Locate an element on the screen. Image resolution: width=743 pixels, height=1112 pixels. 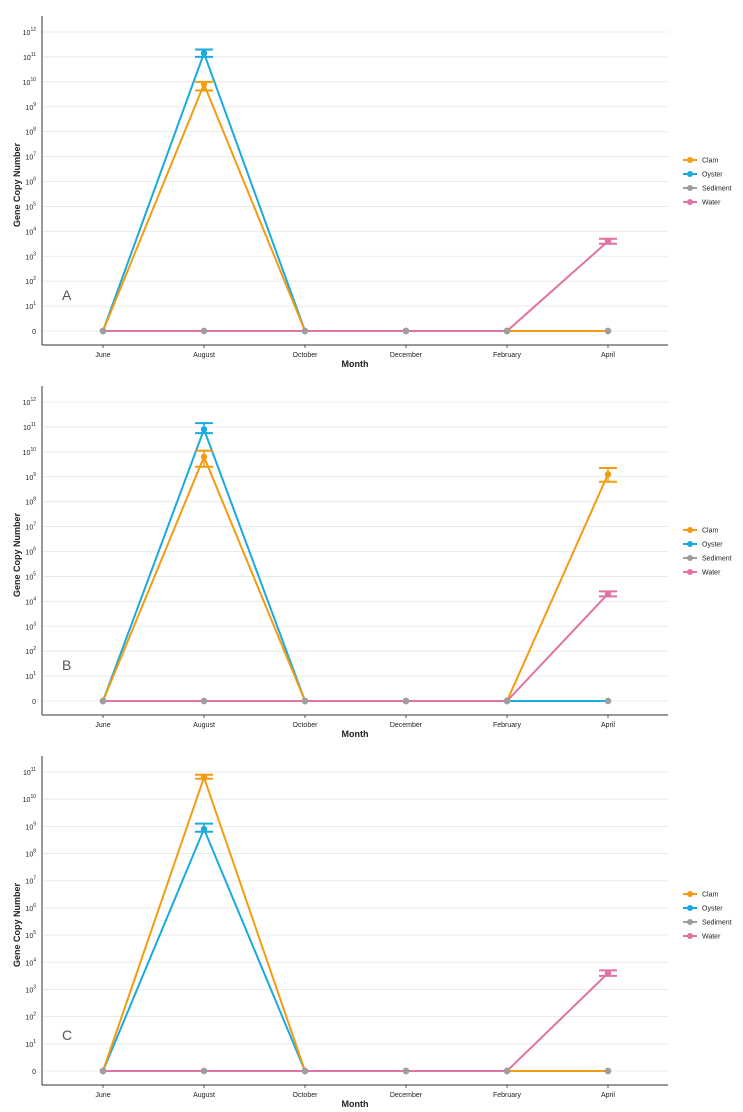
y-tick-exponent: 8 is located at coordinates (34, 500).